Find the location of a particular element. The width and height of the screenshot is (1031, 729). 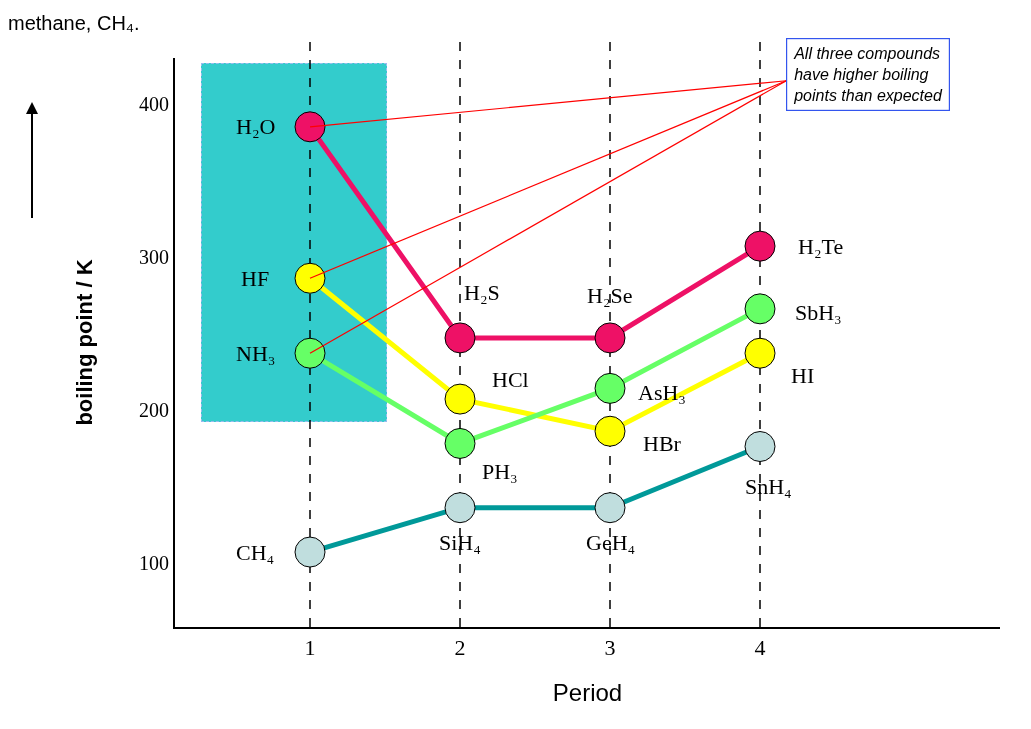

annotation: H₂Te is located at coordinates (821, 246).